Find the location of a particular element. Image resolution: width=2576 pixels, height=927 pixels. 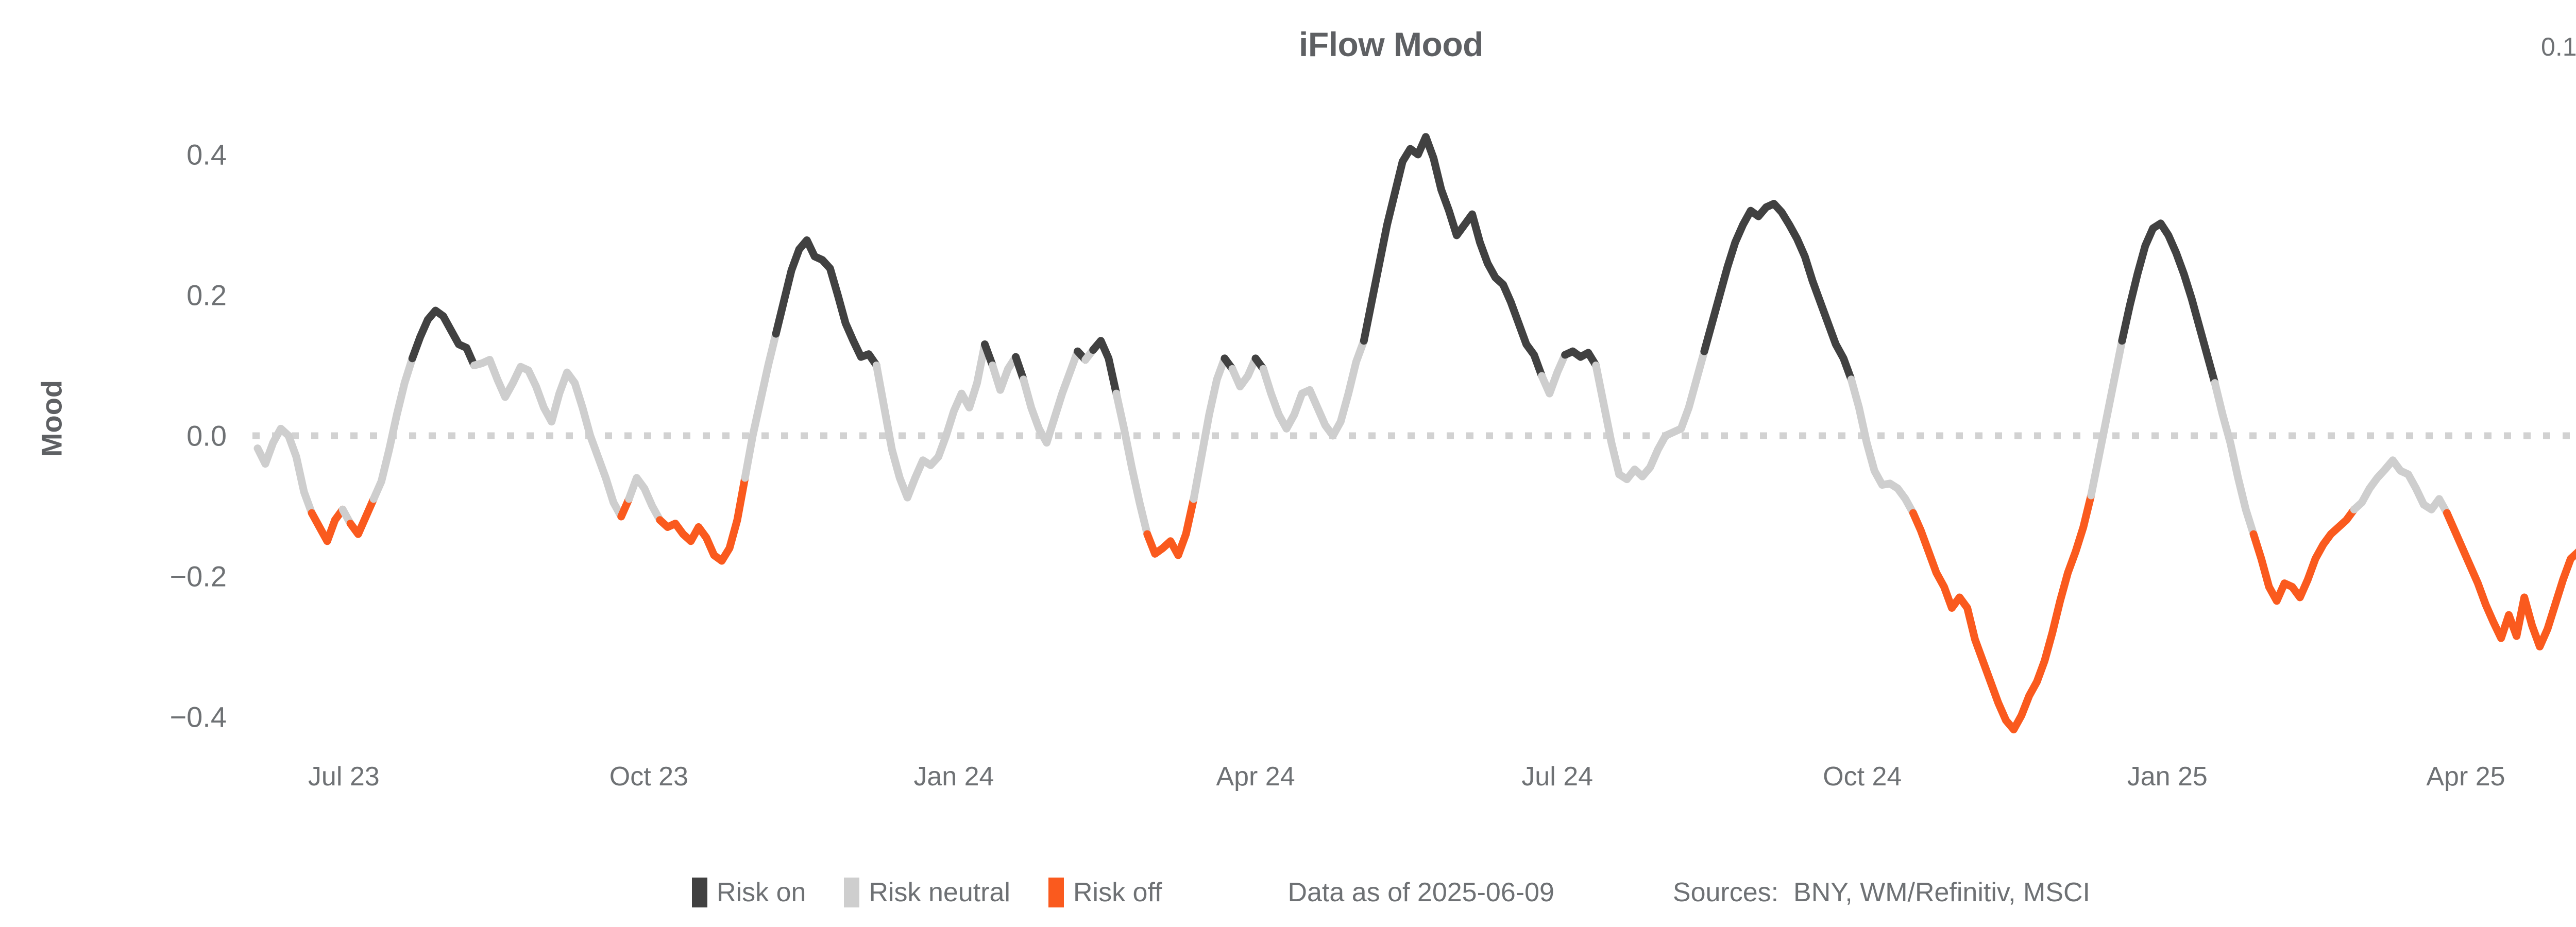

y-axis-ticks: 0.4 0.2 0.0 −0.2 −0.4 is located at coordinates (129, 463).